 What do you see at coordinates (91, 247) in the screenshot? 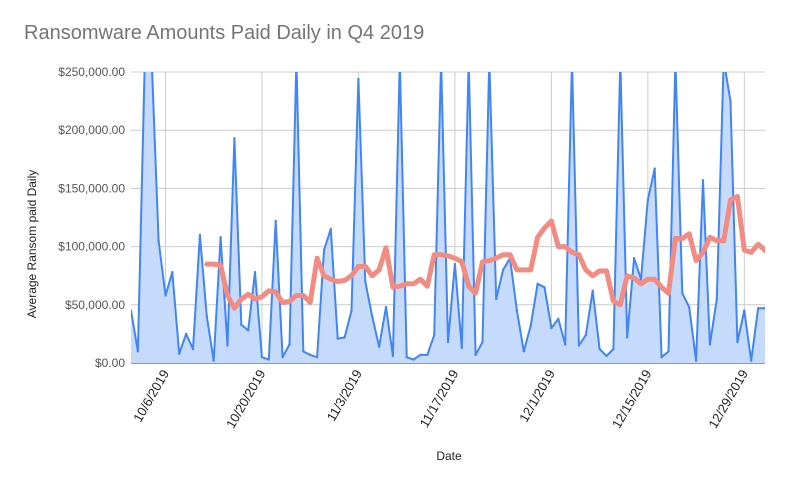
I see `y-tick-label: $100,000.00` at bounding box center [91, 247].